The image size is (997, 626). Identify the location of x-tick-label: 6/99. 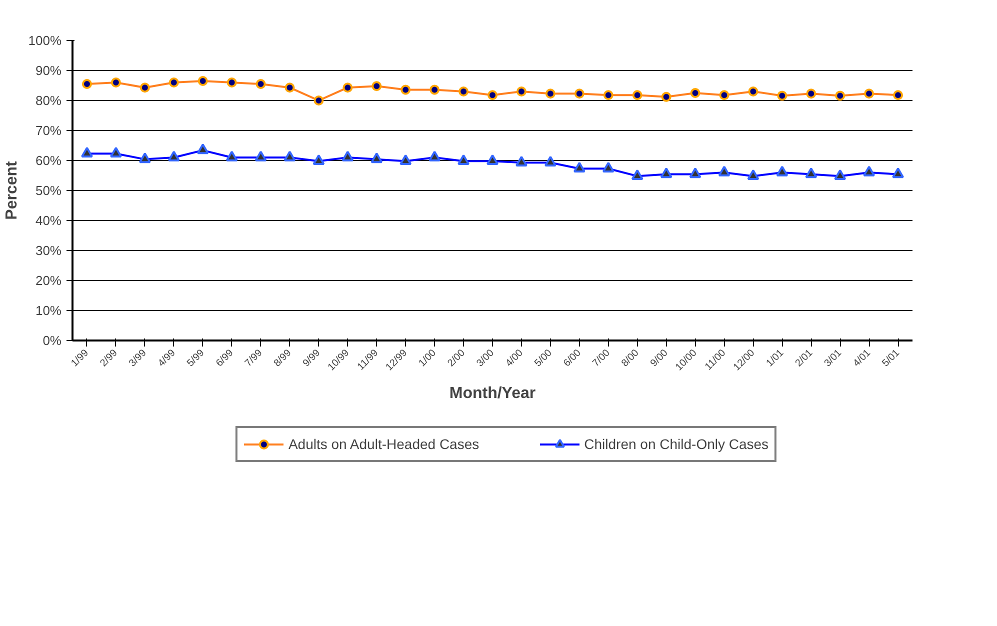
(225, 358).